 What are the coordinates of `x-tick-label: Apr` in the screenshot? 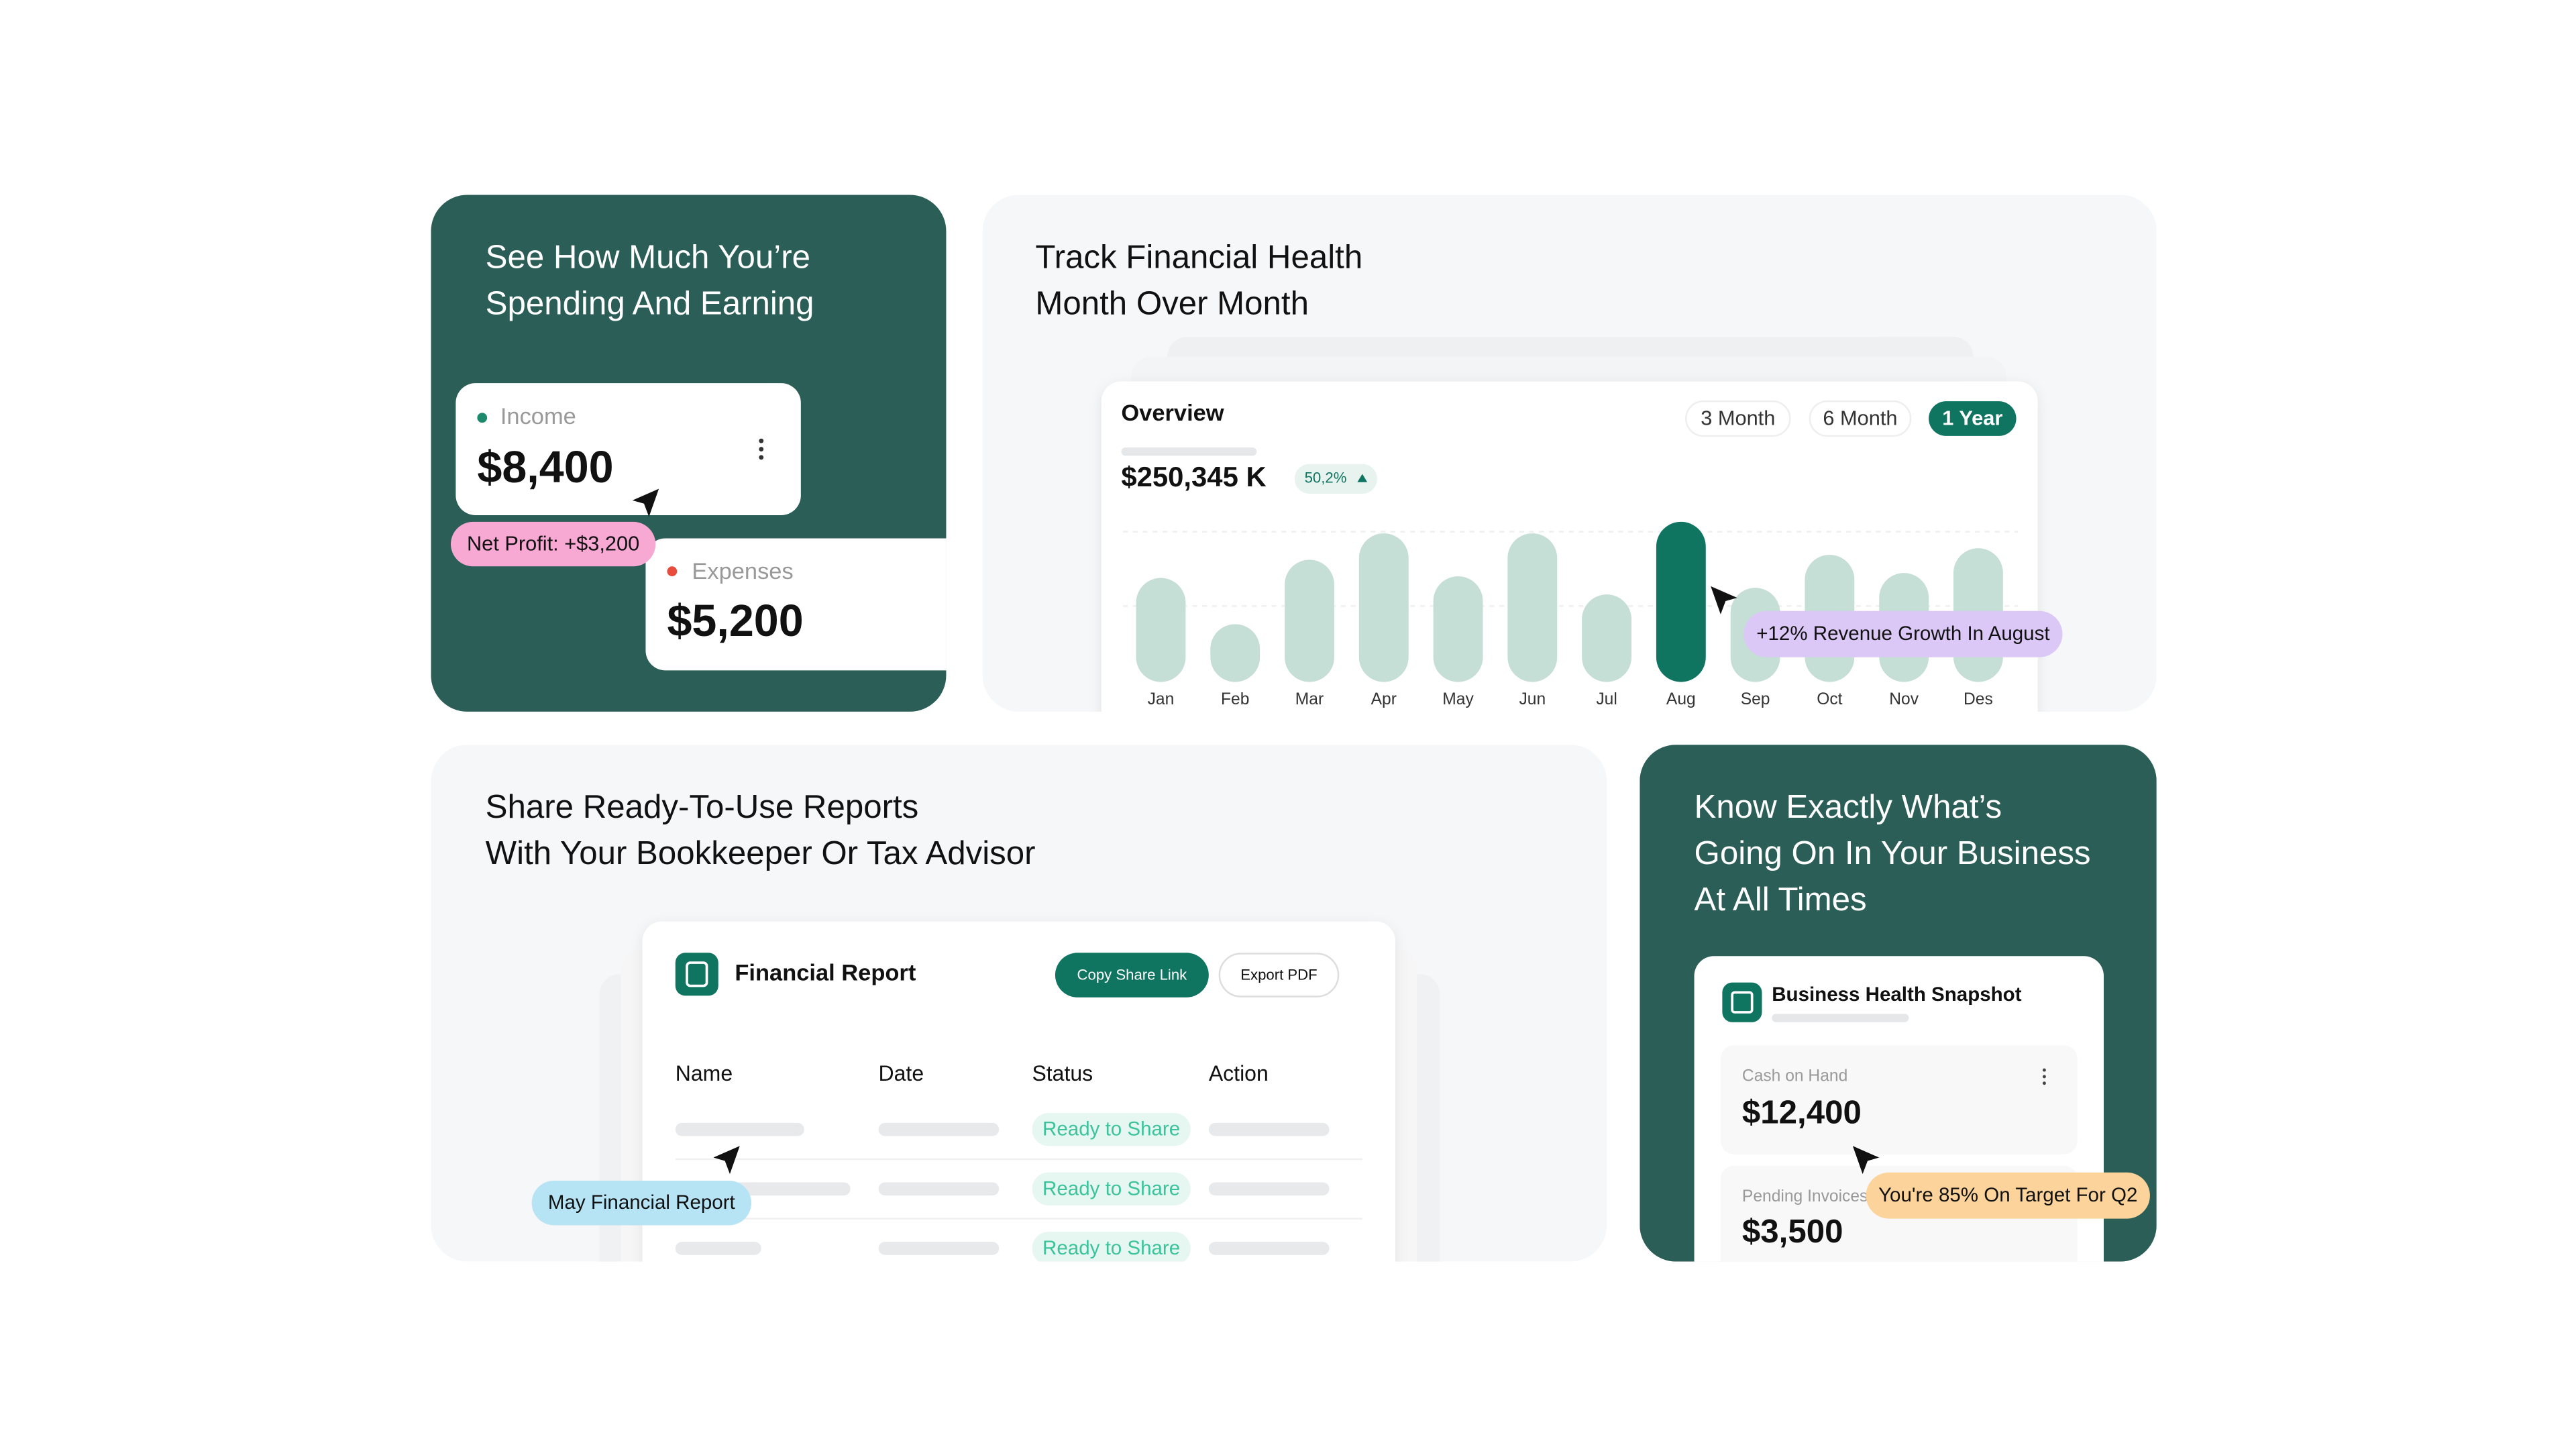 It's located at (1384, 699).